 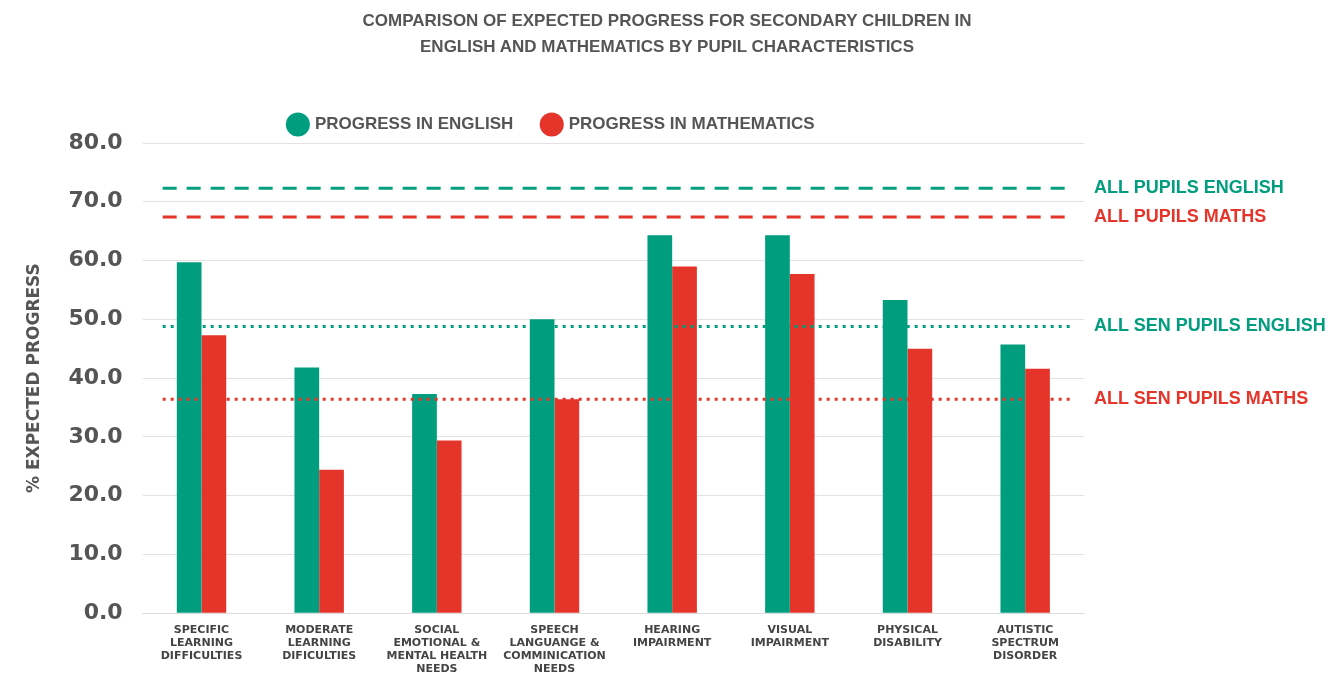 What do you see at coordinates (1201, 398) in the screenshot?
I see `ref-line-label: ALL SEN PUPILS MATHS` at bounding box center [1201, 398].